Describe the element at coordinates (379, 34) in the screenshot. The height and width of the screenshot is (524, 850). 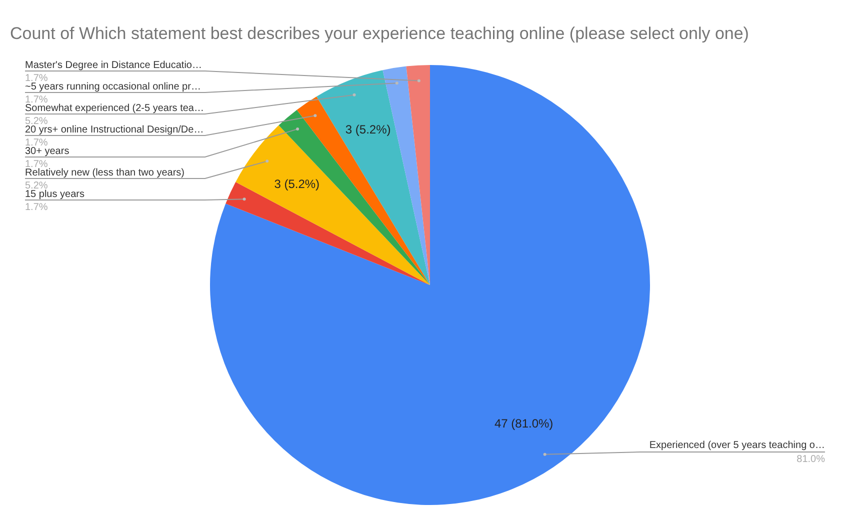
I see `chart-title: Count of Which statement best describes your experience teaching online (please select only one)` at that location.